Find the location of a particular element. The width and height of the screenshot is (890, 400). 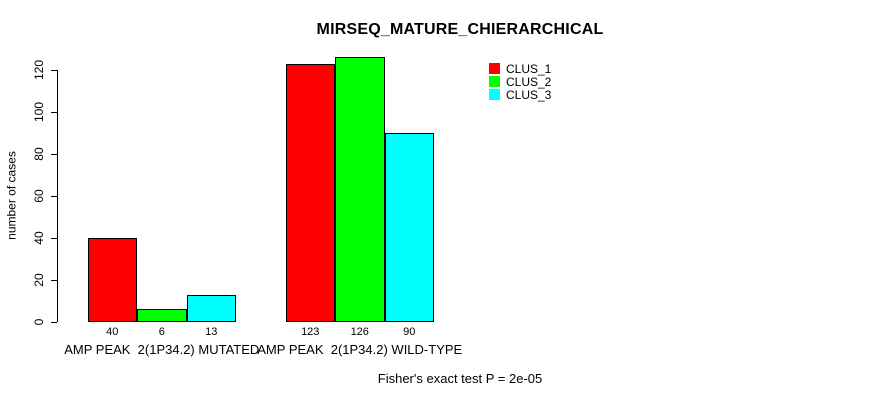

bar-clus_2-group1 is located at coordinates (162, 315).